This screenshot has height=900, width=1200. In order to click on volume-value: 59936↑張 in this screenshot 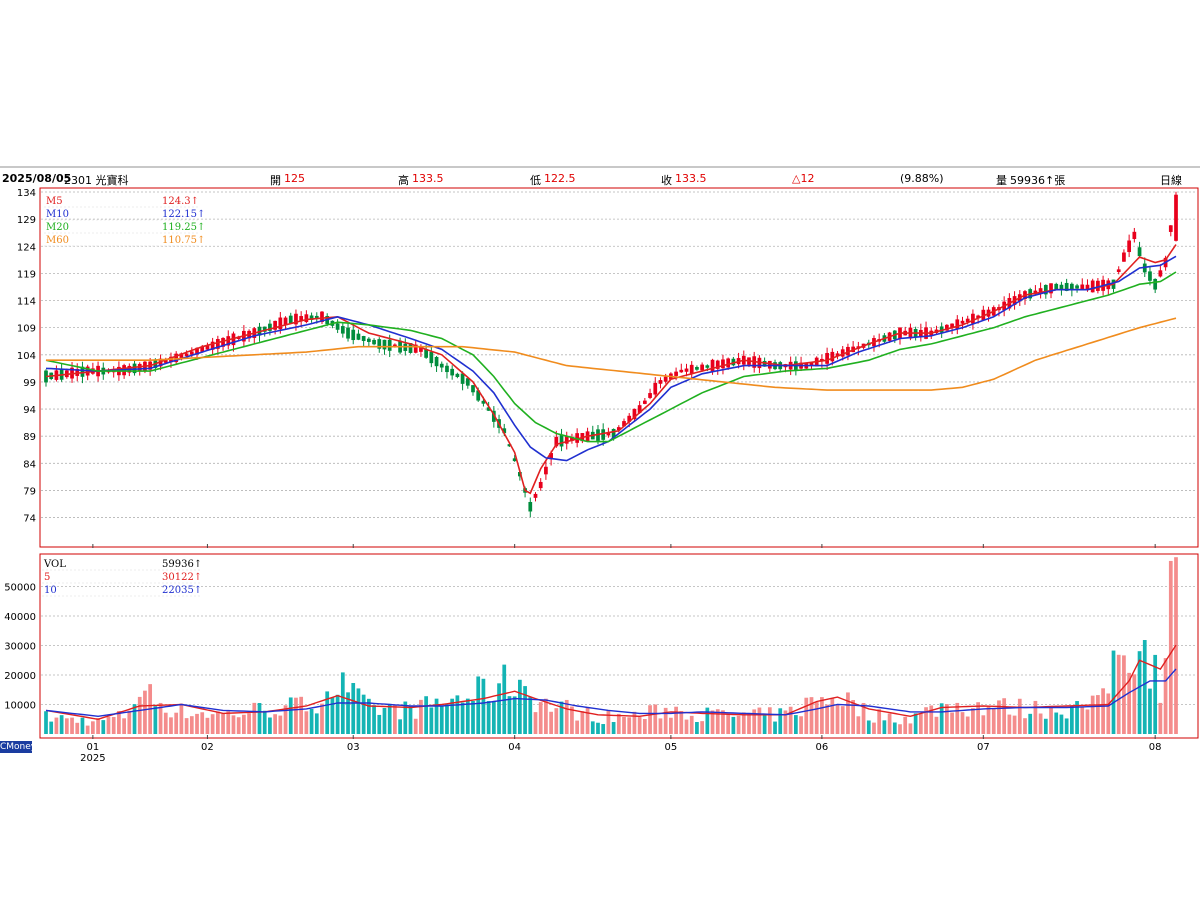, I will do `click(1038, 180)`.